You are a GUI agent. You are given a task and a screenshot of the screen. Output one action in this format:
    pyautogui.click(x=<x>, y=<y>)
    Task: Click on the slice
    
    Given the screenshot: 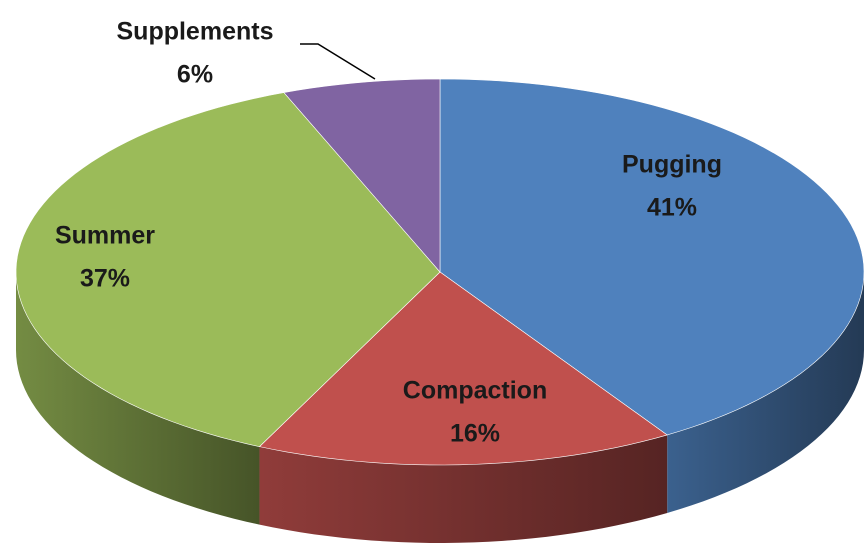 What is the action you would take?
    pyautogui.click(x=362, y=175)
    